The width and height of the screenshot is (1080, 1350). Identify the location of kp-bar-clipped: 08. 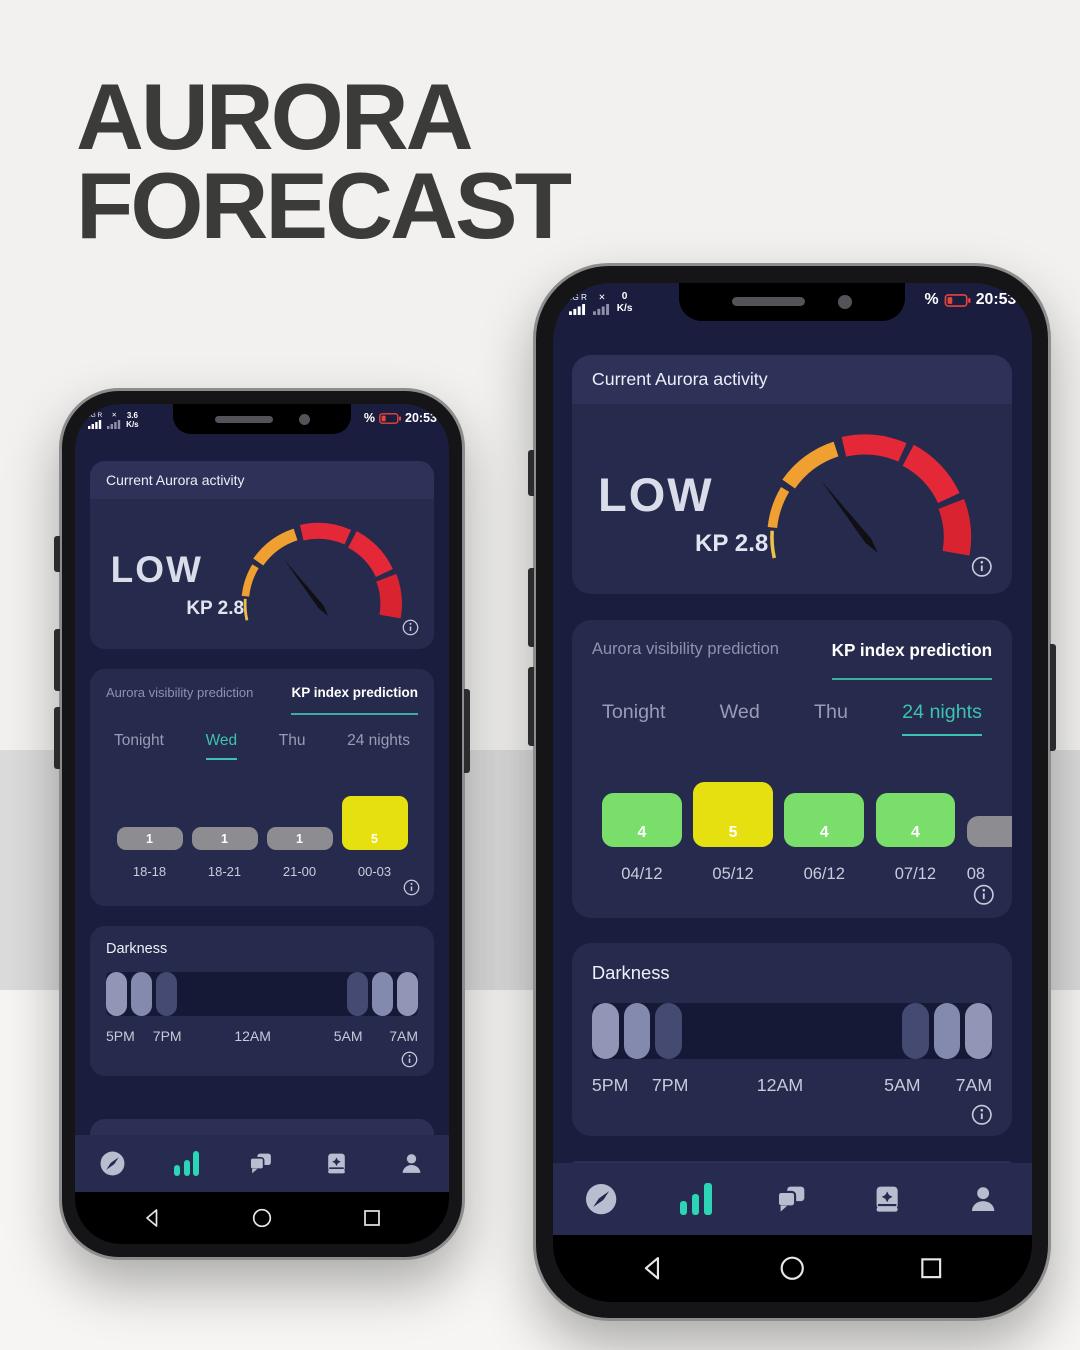
(989, 849).